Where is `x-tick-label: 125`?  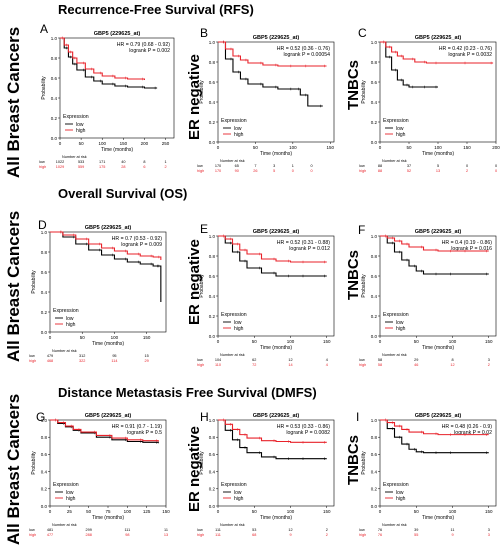 x-tick-label: 125 is located at coordinates (147, 511).